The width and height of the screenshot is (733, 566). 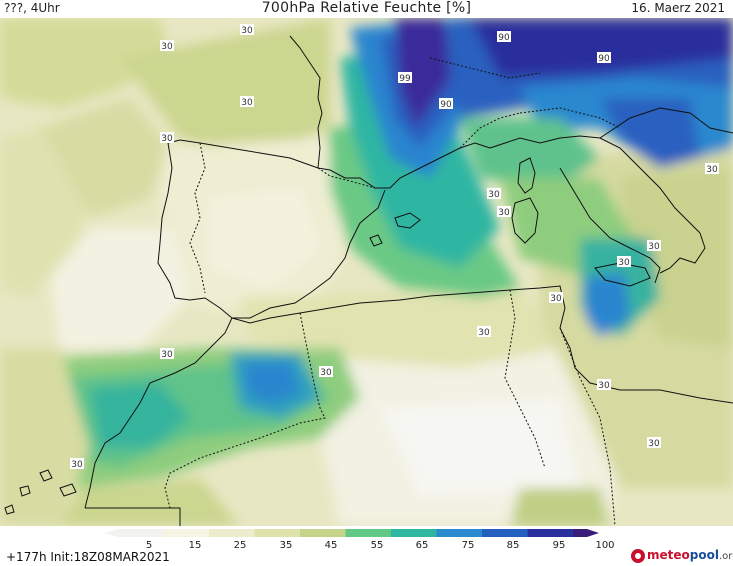 I want to click on svg-text: 99, so click(x=405, y=79).